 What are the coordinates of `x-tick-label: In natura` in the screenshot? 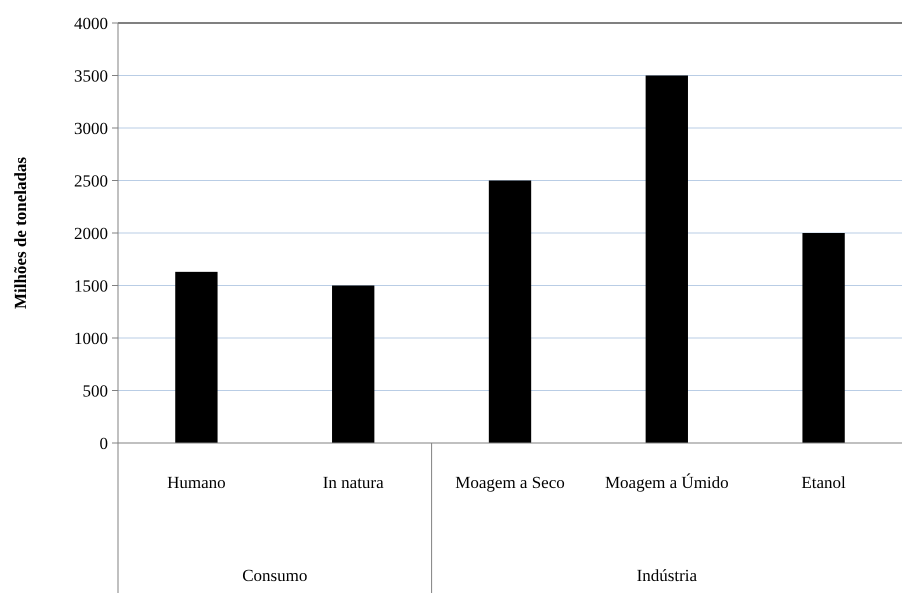 It's located at (353, 482).